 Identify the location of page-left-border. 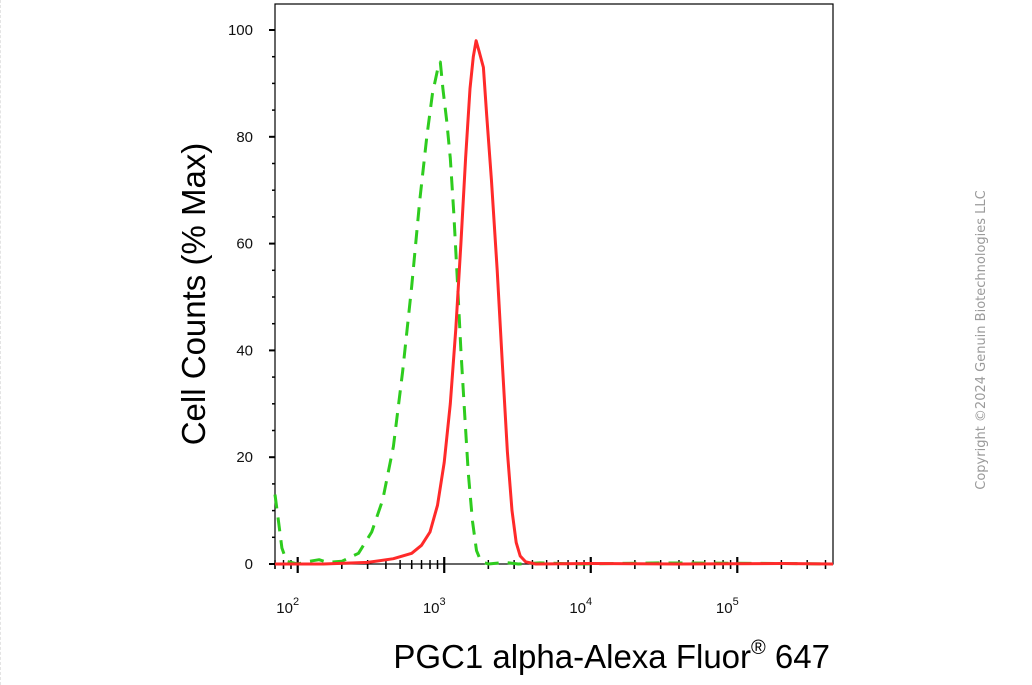
(1, 342).